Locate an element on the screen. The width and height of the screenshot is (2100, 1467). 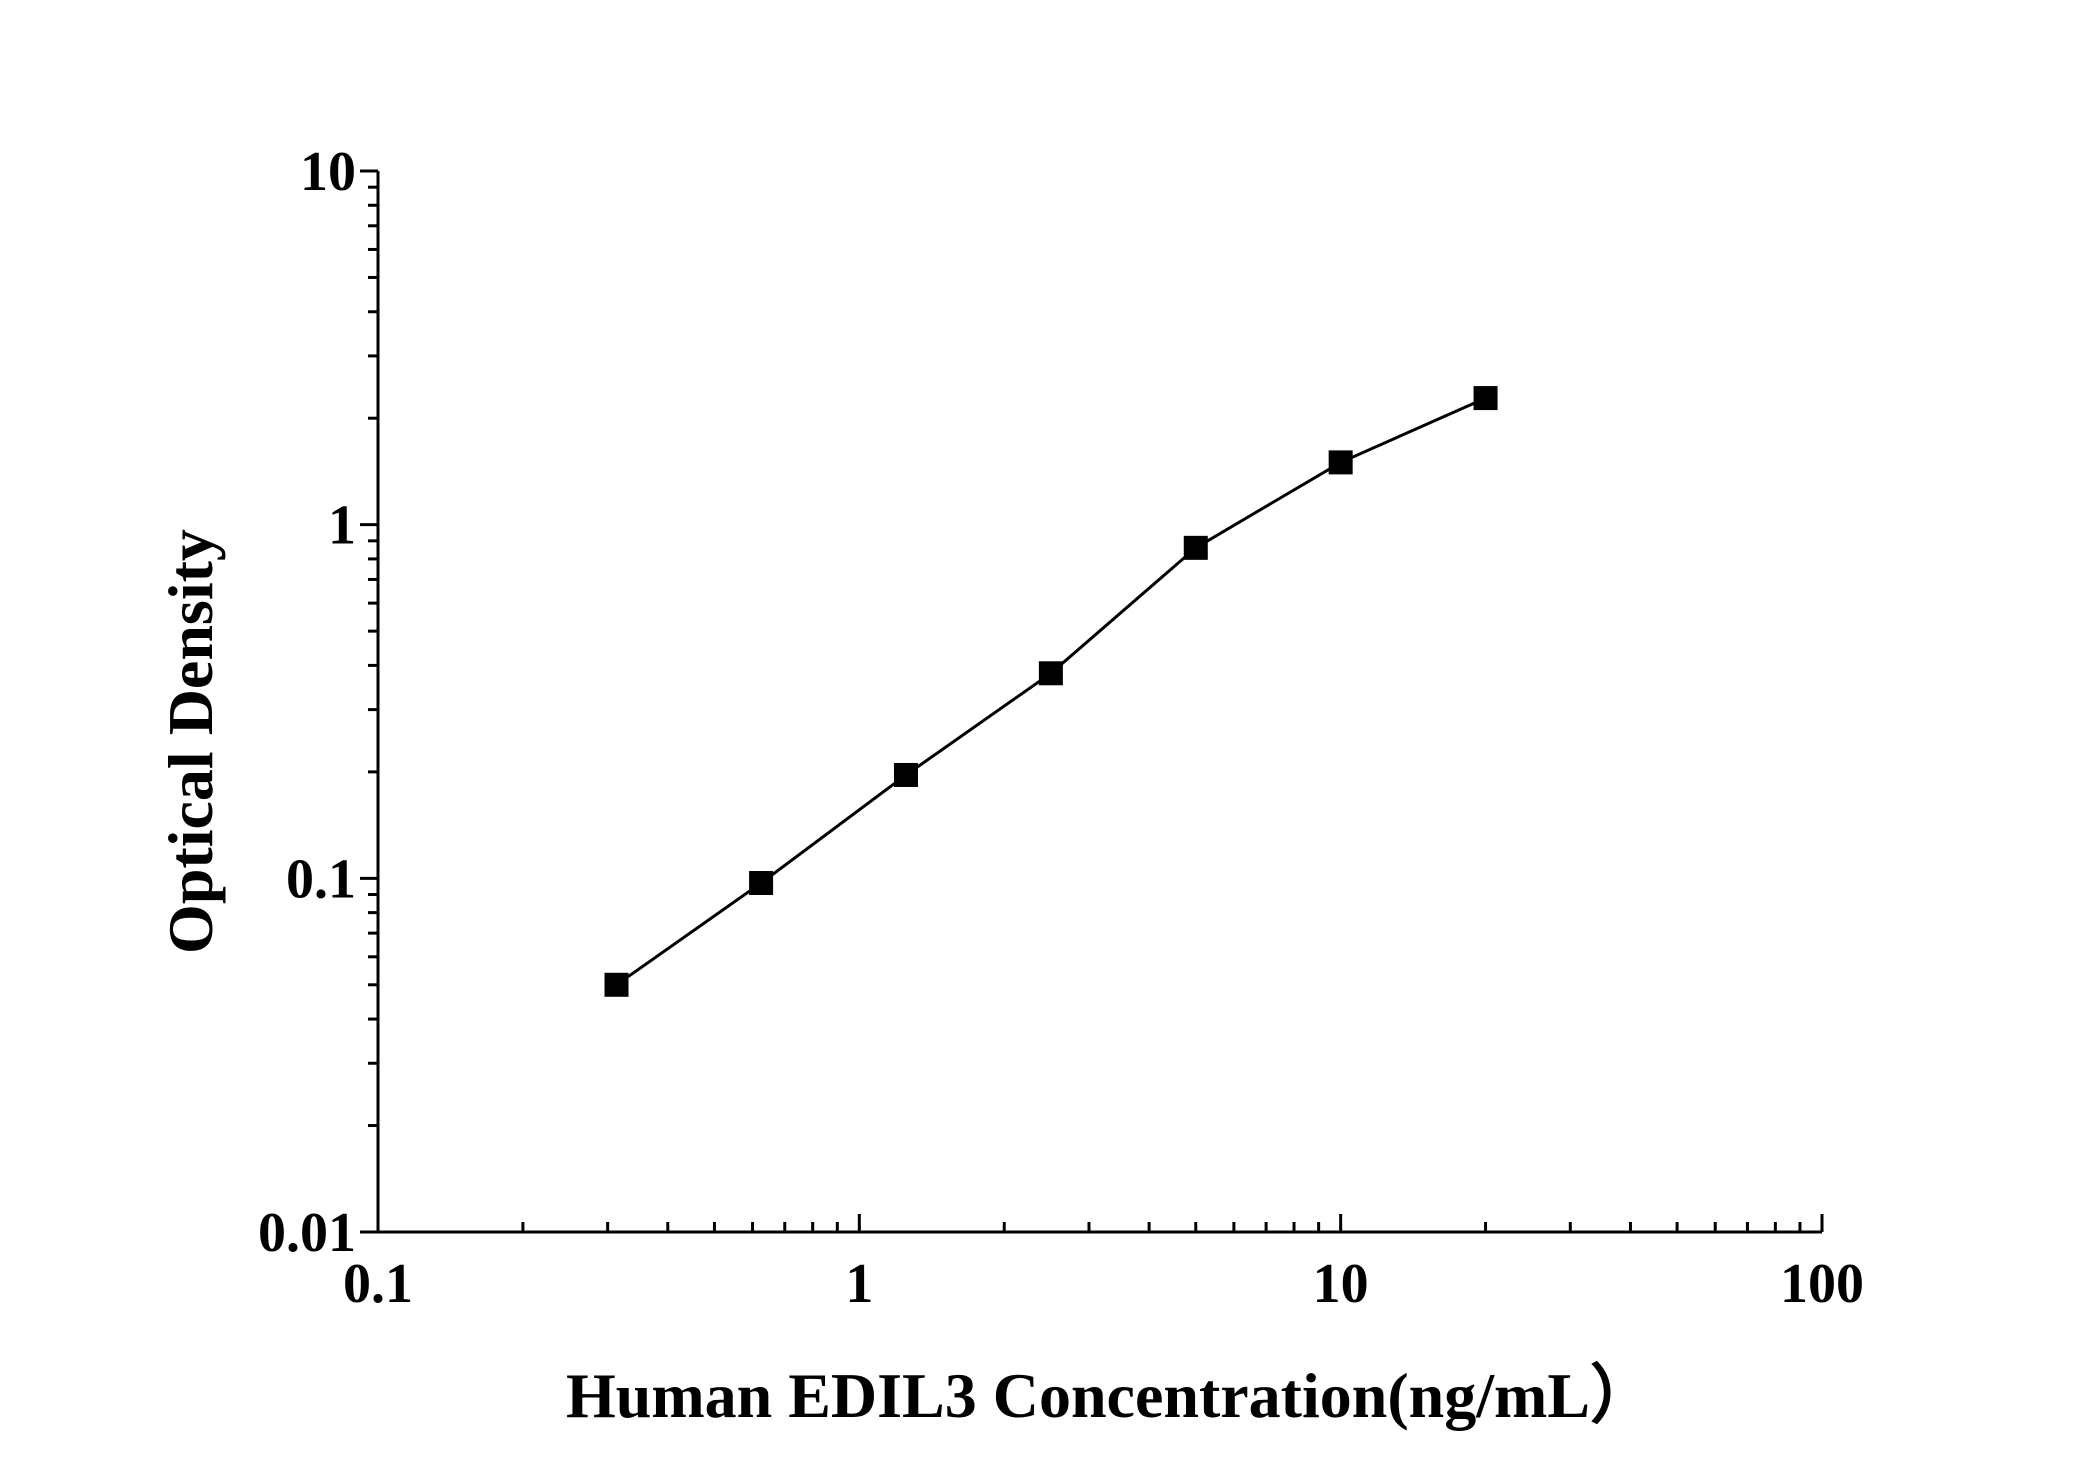
y-tick-label: 10 is located at coordinates (328, 172).